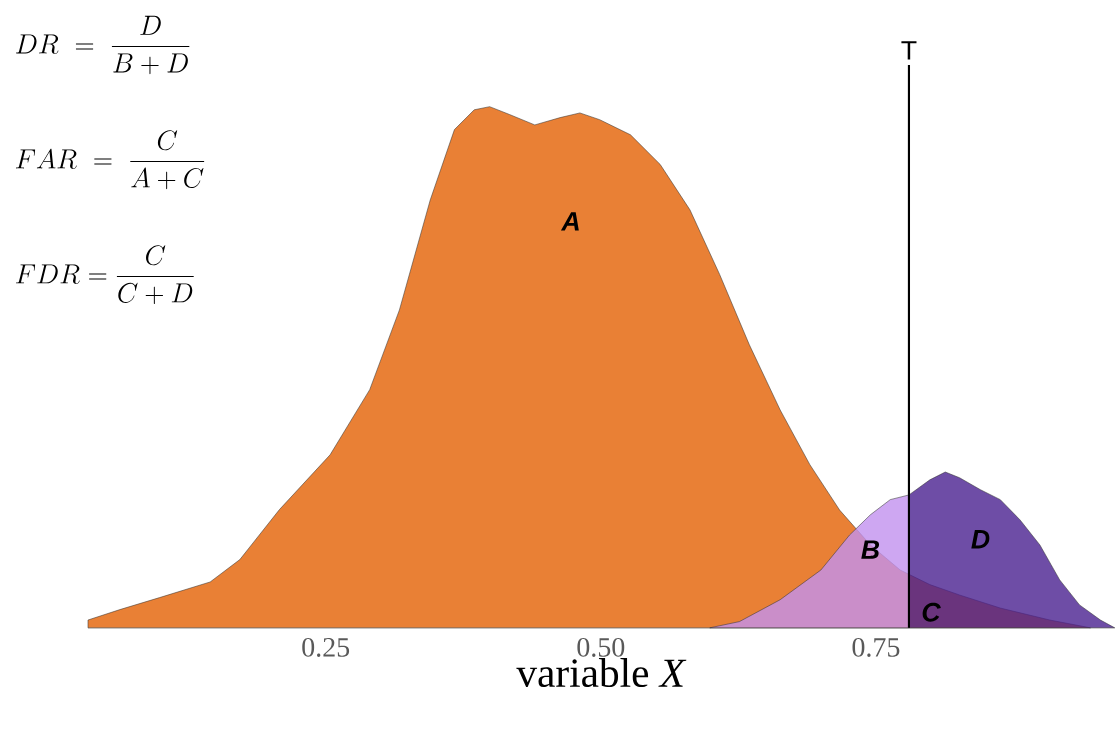 This screenshot has height=735, width=1115. What do you see at coordinates (601, 673) in the screenshot?
I see `x-axis-title: variable X` at bounding box center [601, 673].